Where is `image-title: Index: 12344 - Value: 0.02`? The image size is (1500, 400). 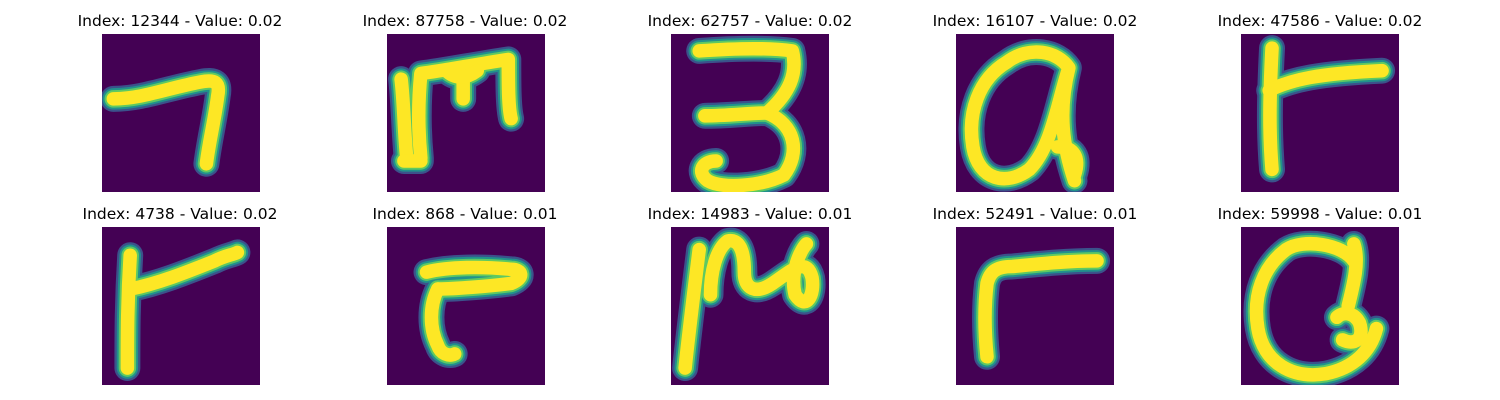
image-title: Index: 12344 - Value: 0.02 is located at coordinates (180, 21).